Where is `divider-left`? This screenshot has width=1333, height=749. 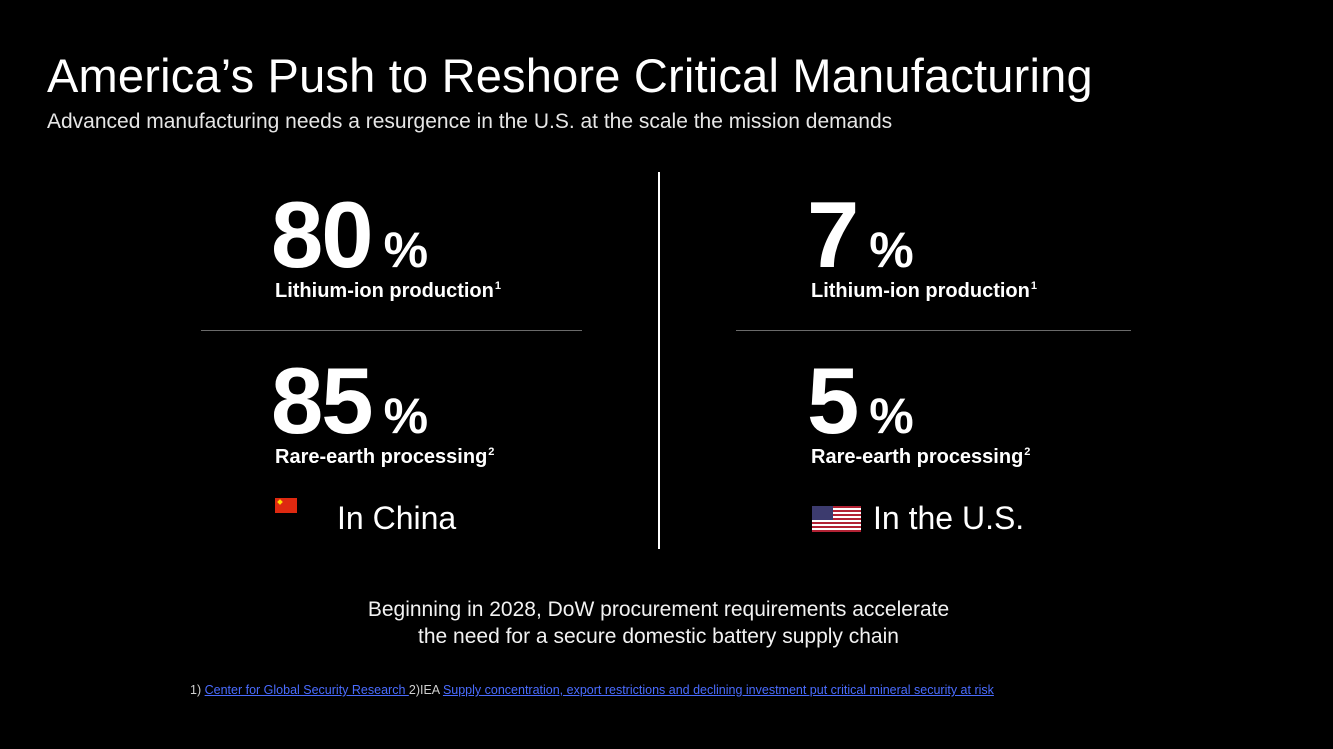 divider-left is located at coordinates (391, 330).